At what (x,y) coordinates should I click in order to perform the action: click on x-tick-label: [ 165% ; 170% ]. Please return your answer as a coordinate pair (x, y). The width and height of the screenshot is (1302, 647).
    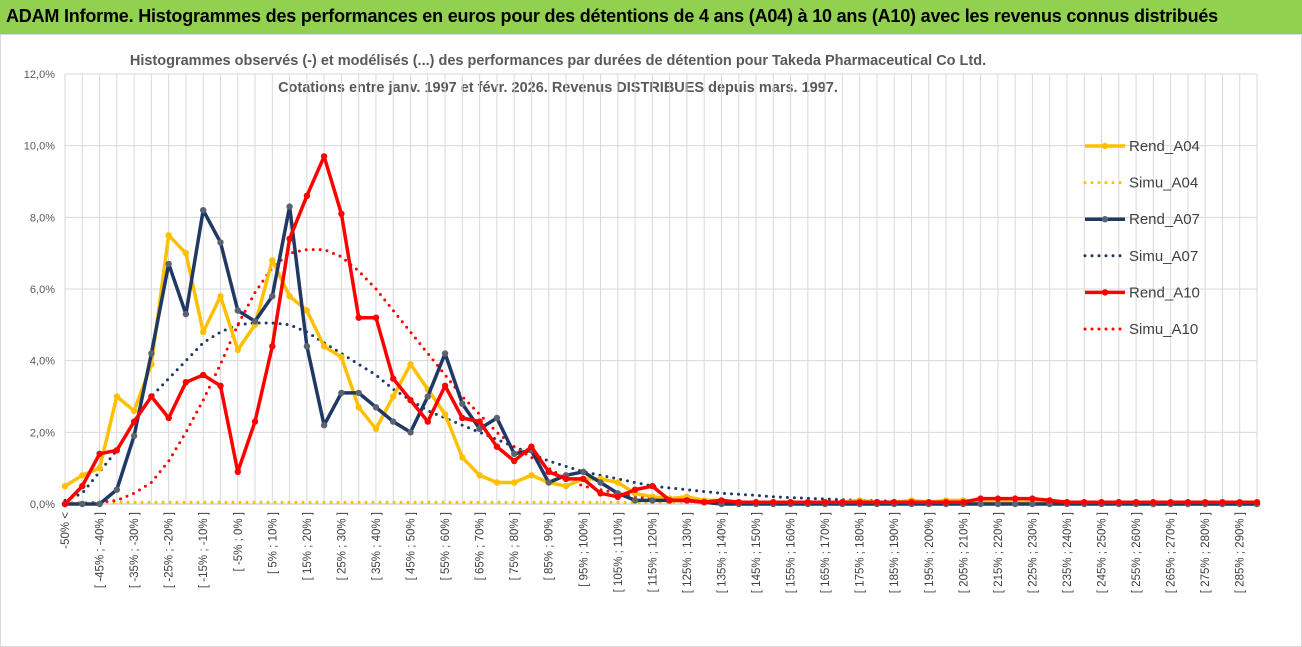
    Looking at the image, I should click on (826, 552).